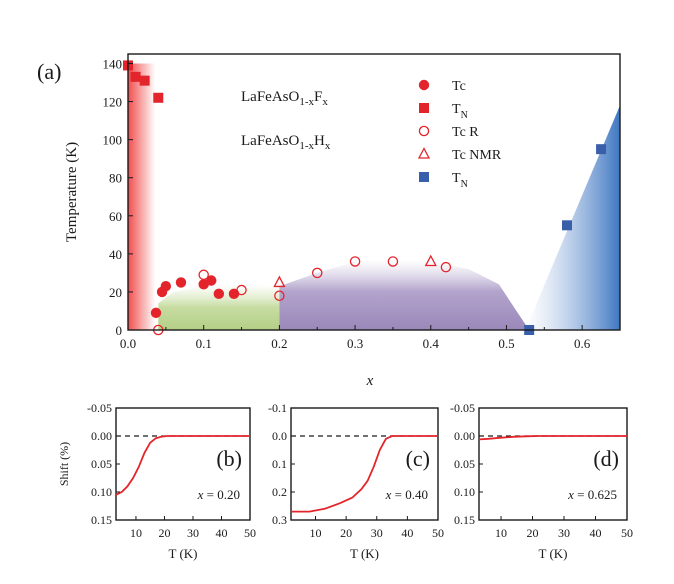  I want to click on legend-label-3: Tc NMR, so click(477, 155).